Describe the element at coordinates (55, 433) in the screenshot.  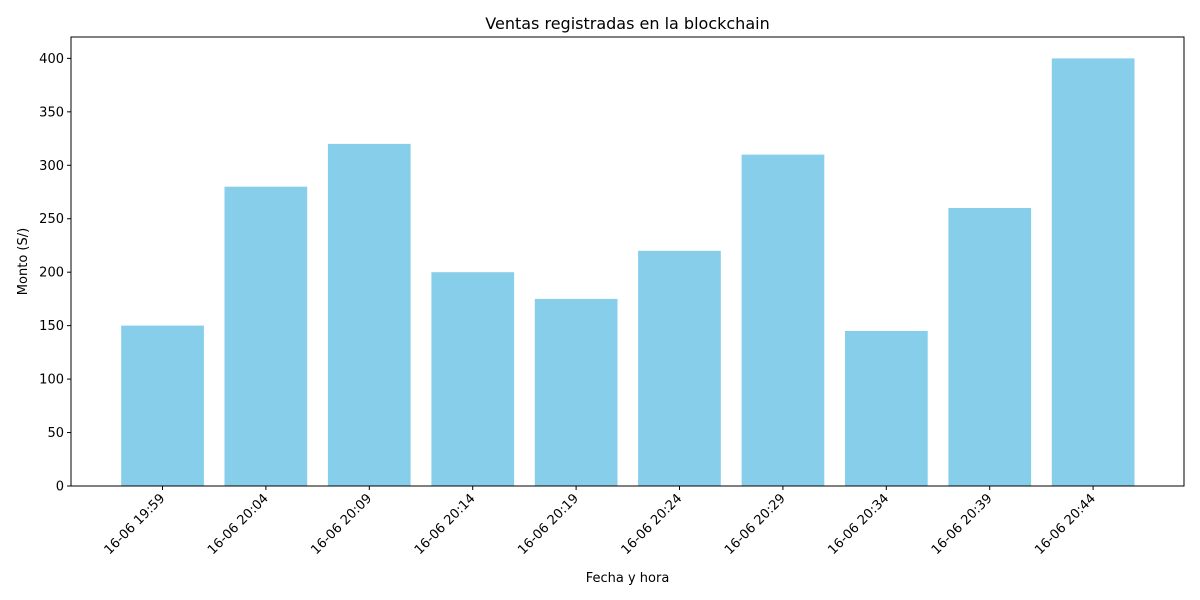
I see `y-tick-label: 50` at that location.